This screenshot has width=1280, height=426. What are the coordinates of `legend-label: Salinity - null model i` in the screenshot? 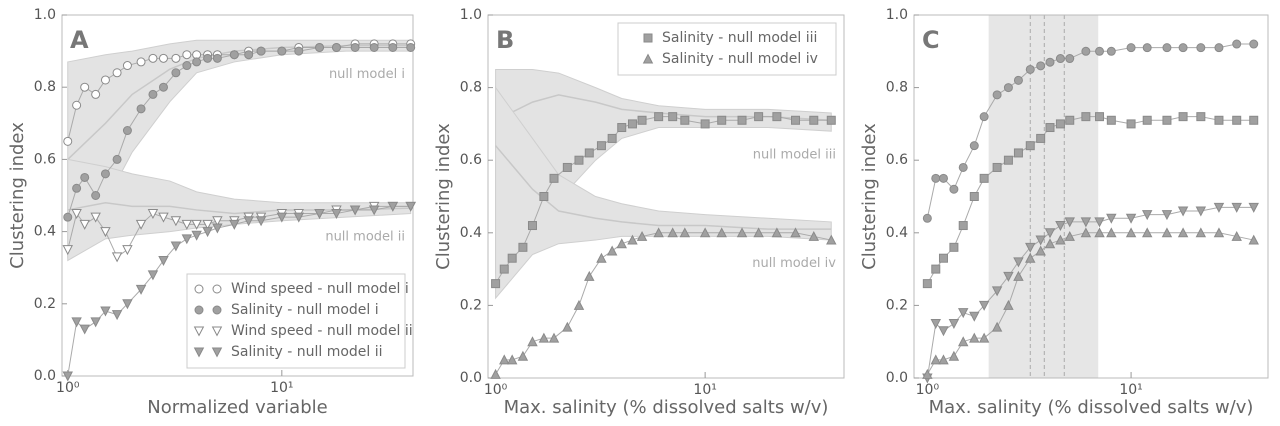 It's located at (305, 310).